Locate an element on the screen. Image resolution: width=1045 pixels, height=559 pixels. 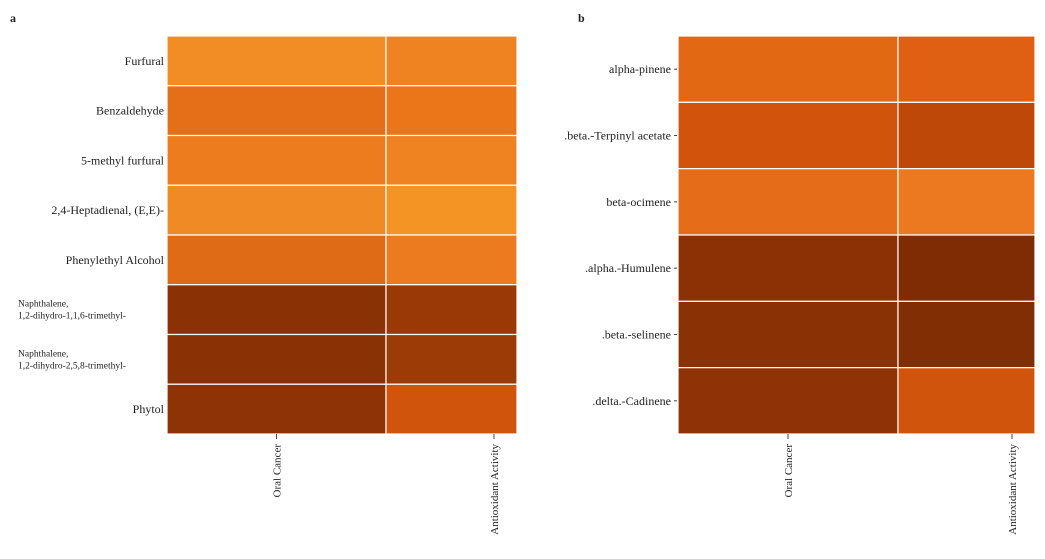
panel-letter-a: a is located at coordinates (13, 18).